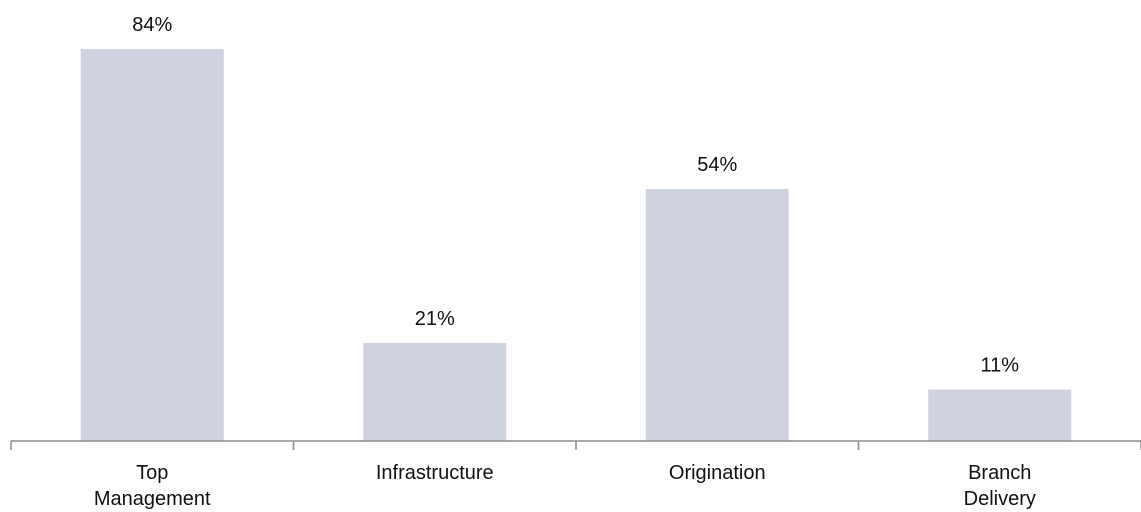  What do you see at coordinates (152, 486) in the screenshot?
I see `category-label: Top Management` at bounding box center [152, 486].